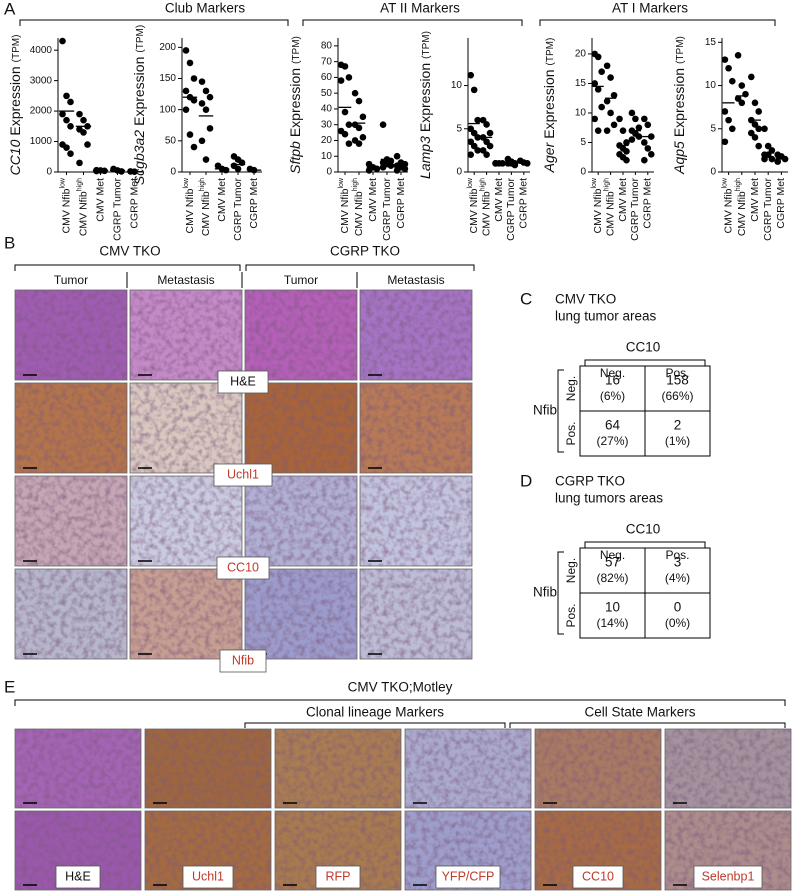  I want to click on cell-count: 158, so click(677, 380).